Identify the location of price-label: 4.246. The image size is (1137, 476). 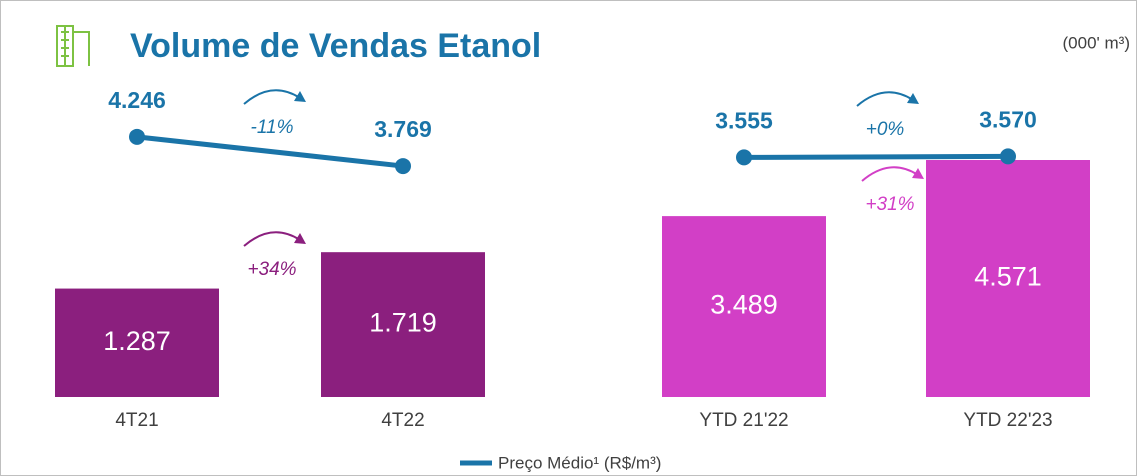
(137, 100).